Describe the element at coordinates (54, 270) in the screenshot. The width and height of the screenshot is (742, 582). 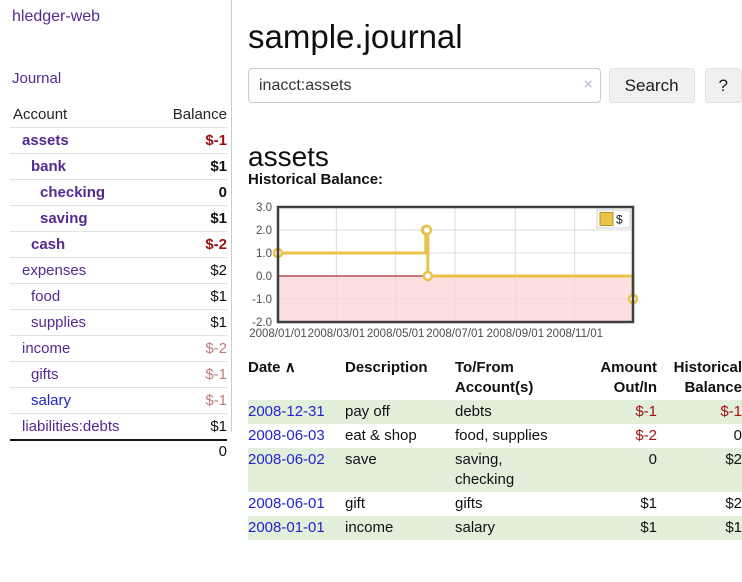
I see `account-link: expenses` at that location.